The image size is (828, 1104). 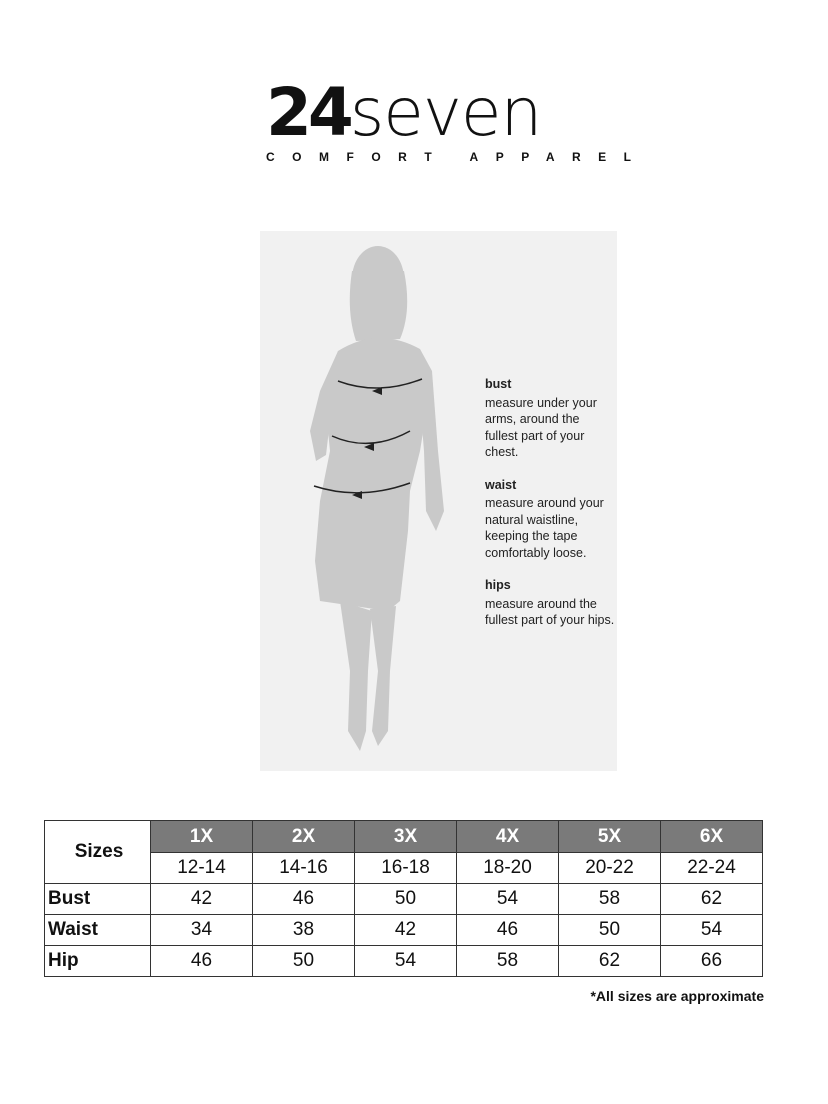 I want to click on table-cell: 66, so click(x=711, y=961).